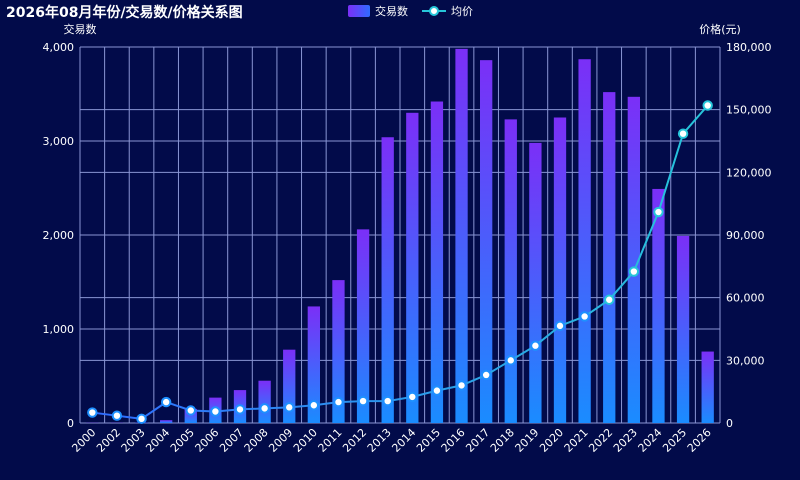 The image size is (800, 480). I want to click on x-tick-label: 2010, so click(305, 440).